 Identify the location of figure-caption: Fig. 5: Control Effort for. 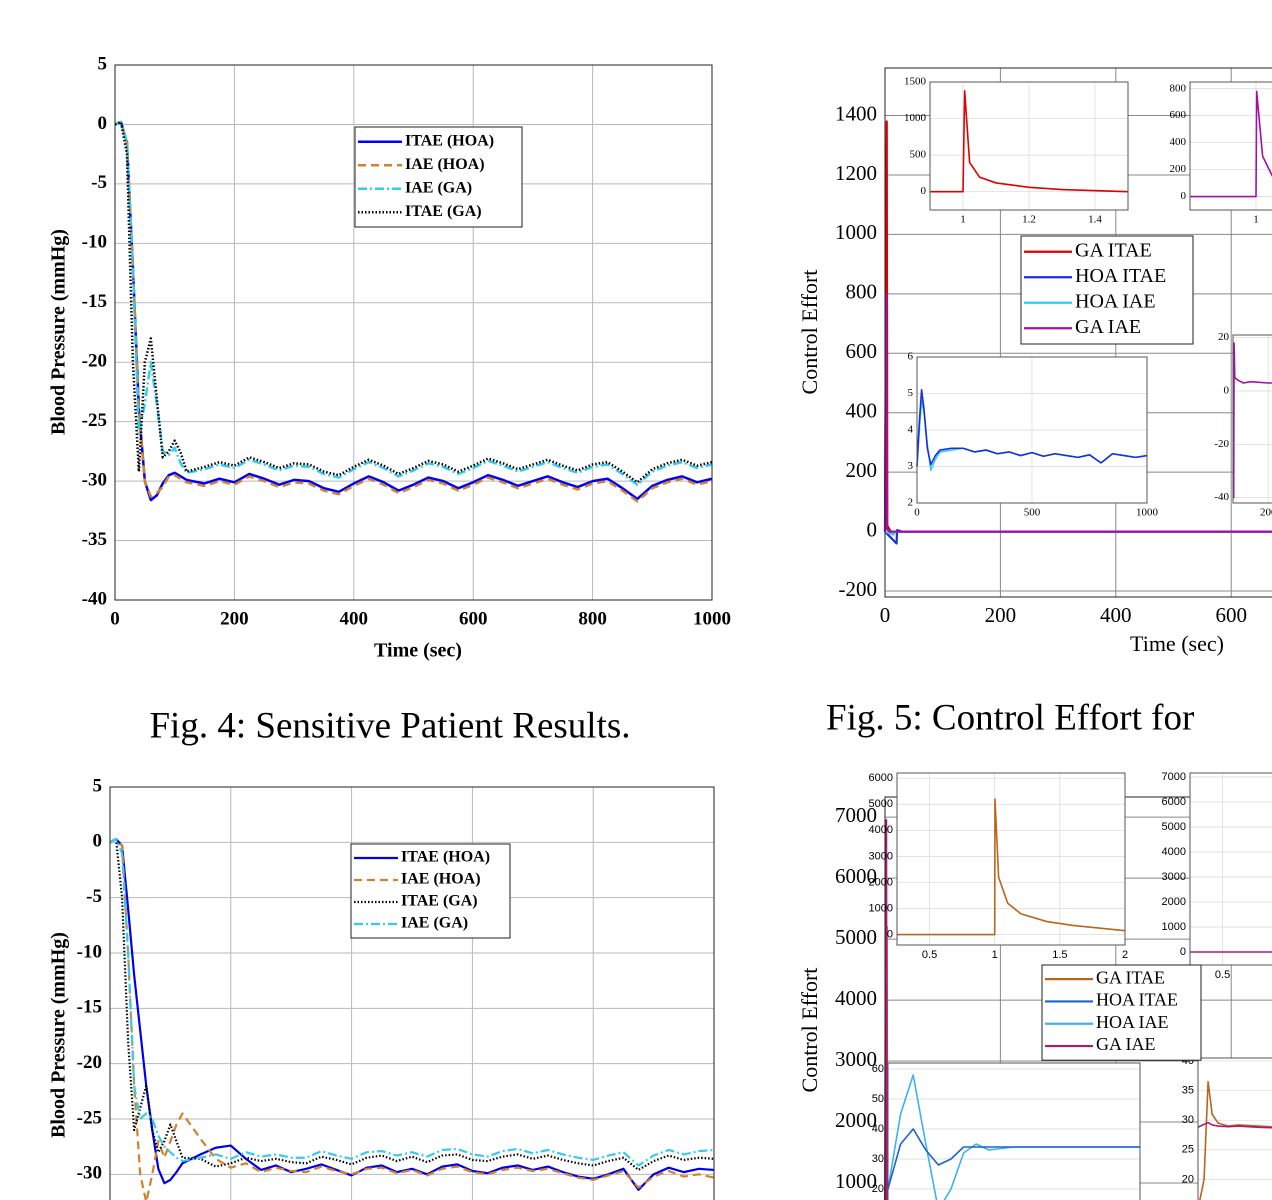
(1010, 717).